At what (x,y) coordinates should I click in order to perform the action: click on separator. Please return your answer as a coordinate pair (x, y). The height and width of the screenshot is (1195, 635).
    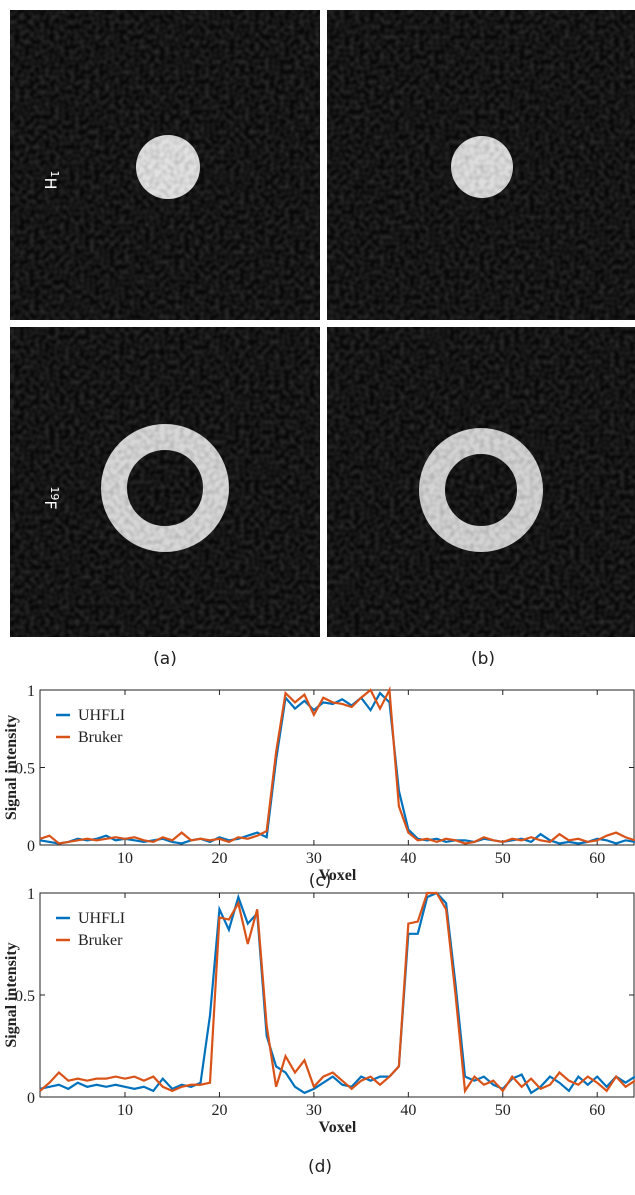
    Looking at the image, I should click on (317, 323).